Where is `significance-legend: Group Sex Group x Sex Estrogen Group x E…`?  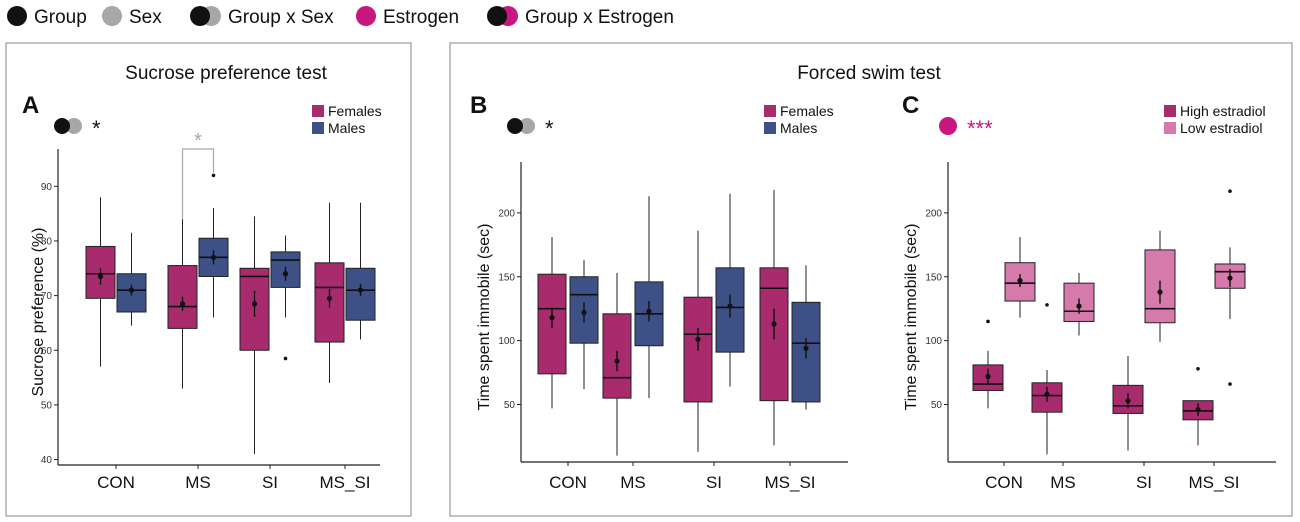 significance-legend: Group Sex Group x Sex Estrogen Group x E… is located at coordinates (340, 17).